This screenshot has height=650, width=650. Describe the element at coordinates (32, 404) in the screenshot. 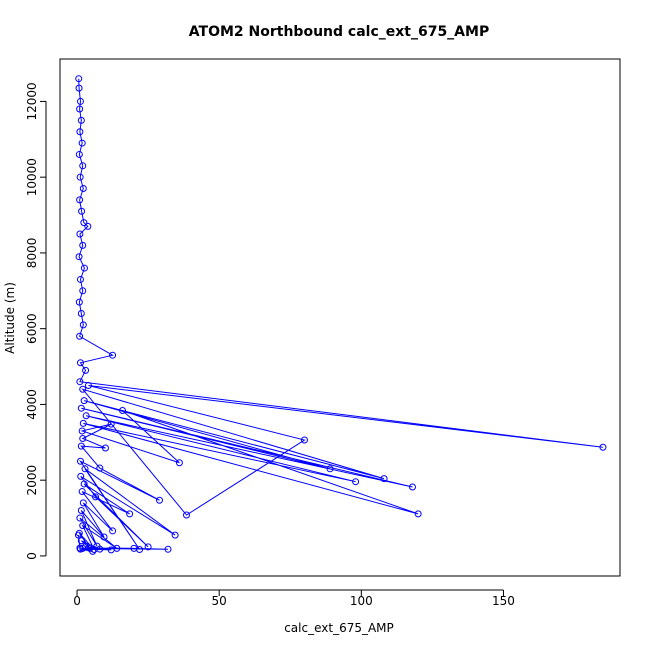

I see `y-tick-label: 4000` at that location.